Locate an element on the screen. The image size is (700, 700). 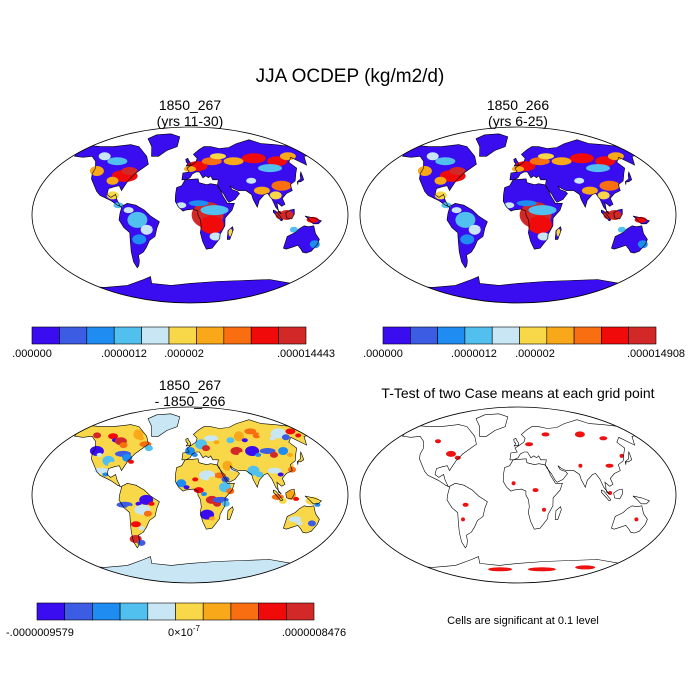
coastline-newguinea is located at coordinates (641, 220).